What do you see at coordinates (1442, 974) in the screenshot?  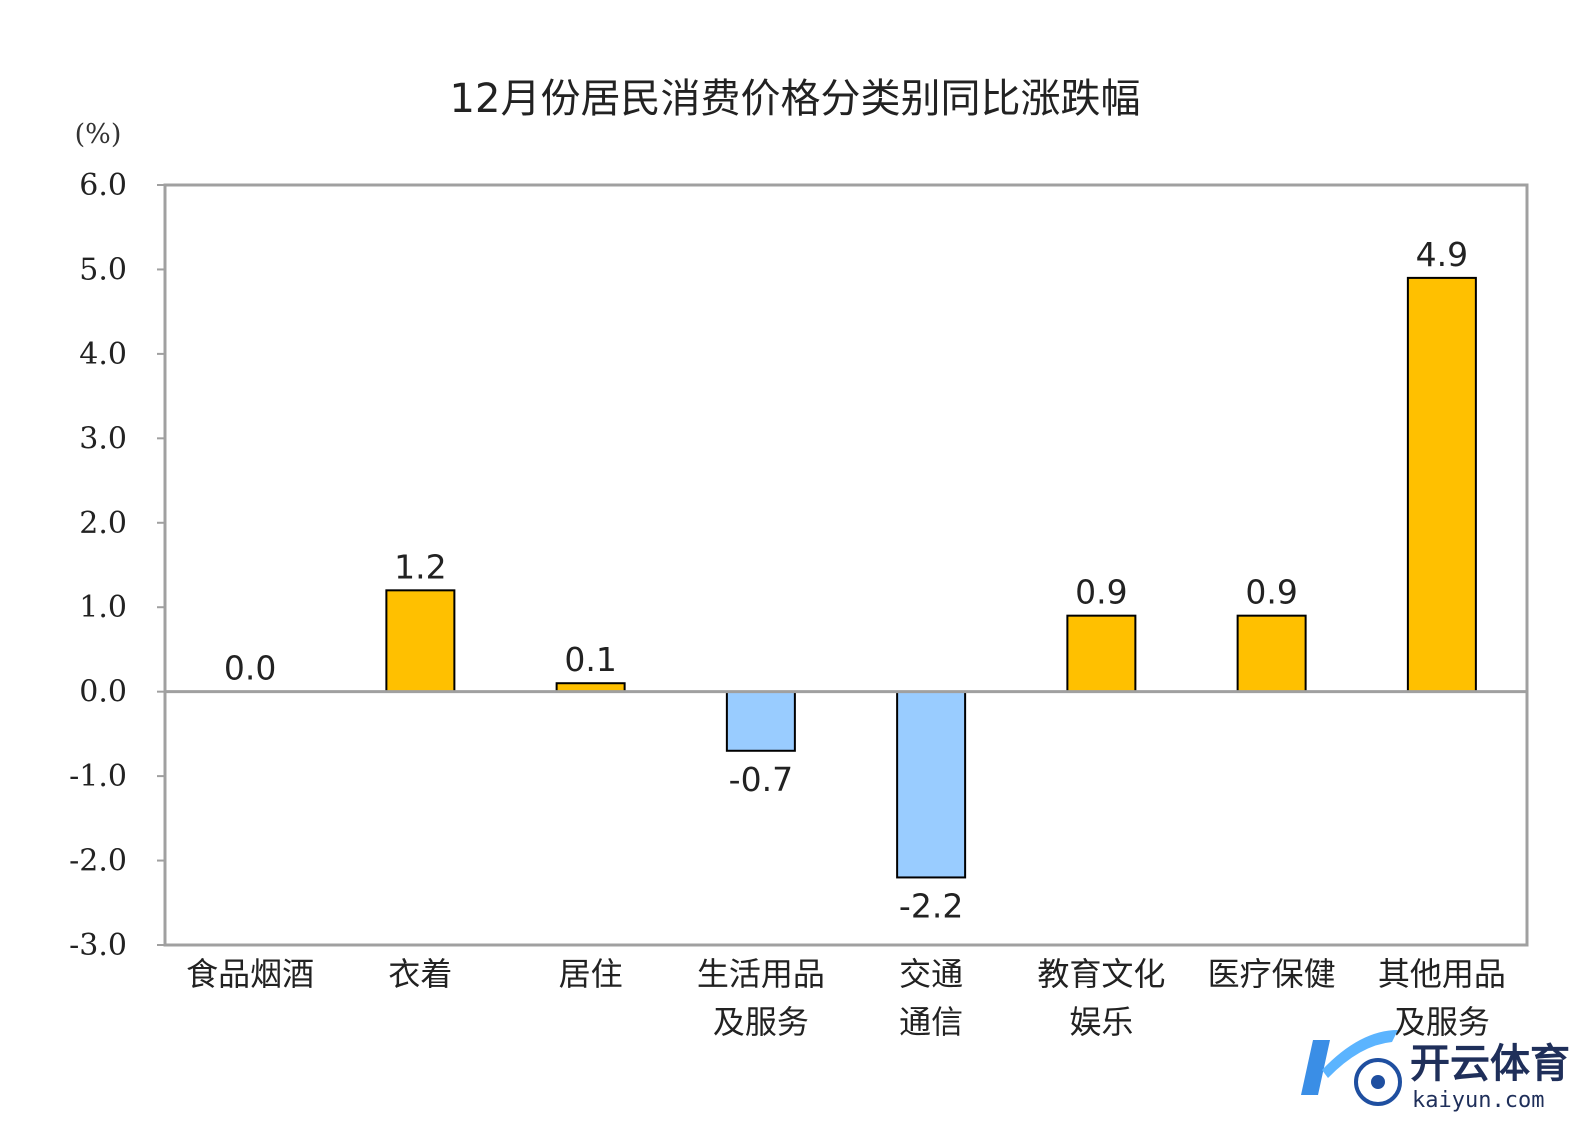 I see `x-category-label: 其他用品` at bounding box center [1442, 974].